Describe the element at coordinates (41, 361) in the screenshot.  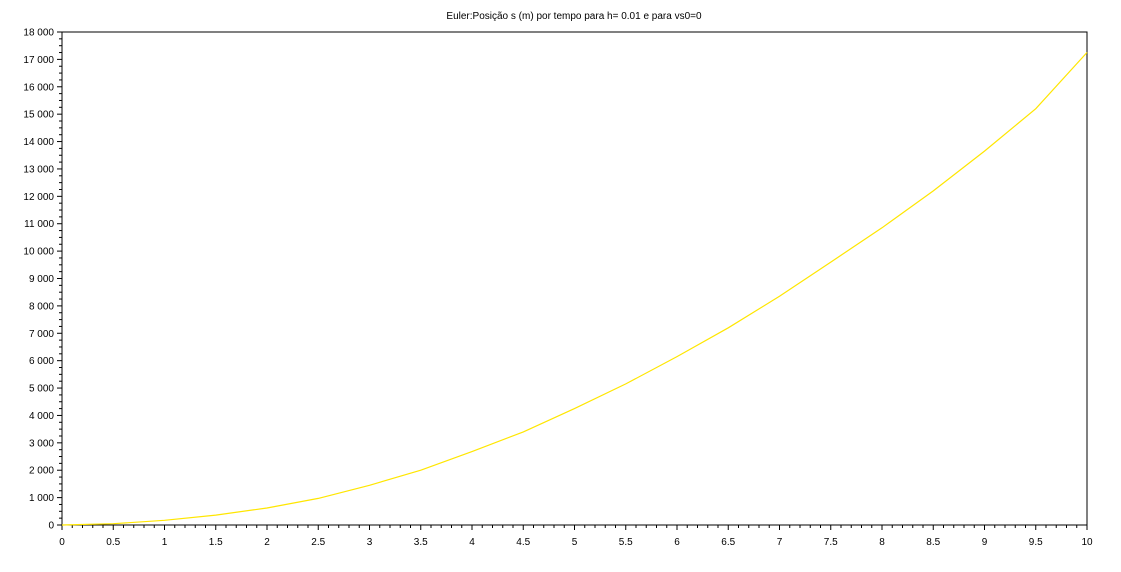
I see `y-tick-label: 6 000` at that location.